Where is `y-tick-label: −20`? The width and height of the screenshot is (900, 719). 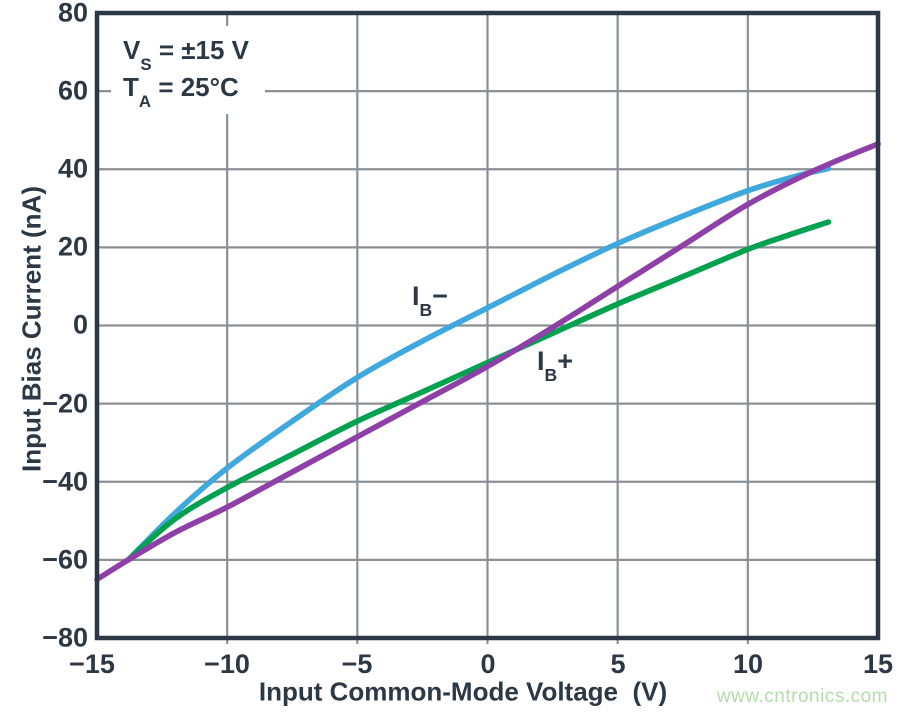 y-tick-label: −20 is located at coordinates (65, 403).